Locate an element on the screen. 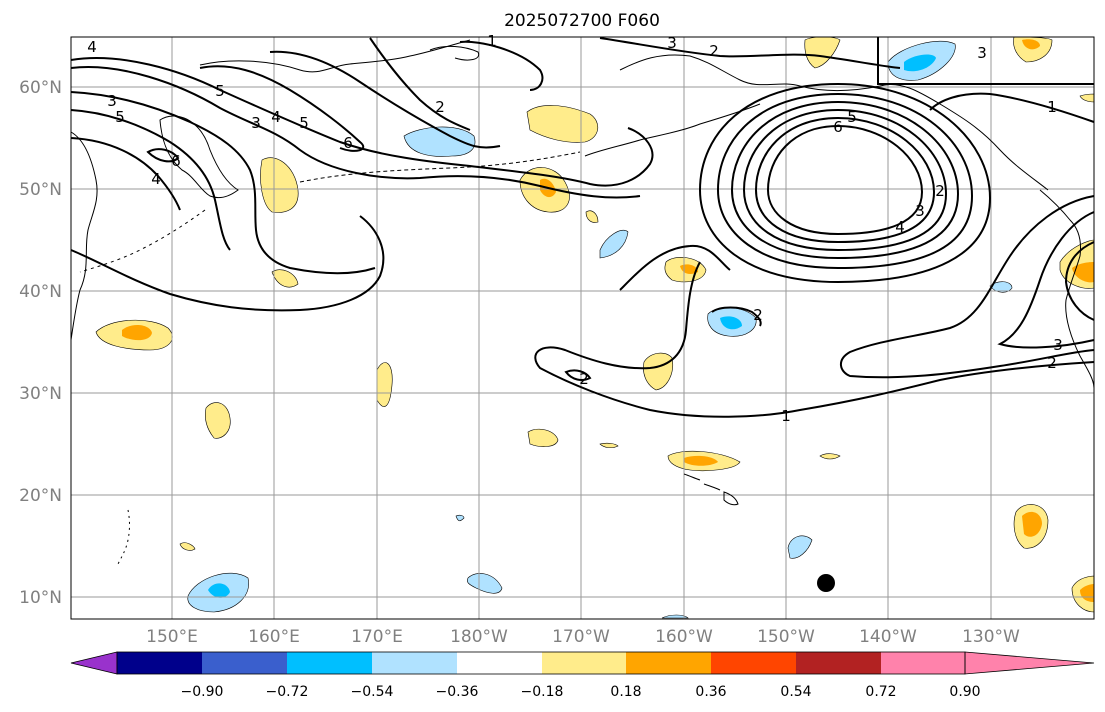  colorbar-tick-label: −0.54 is located at coordinates (372, 692).